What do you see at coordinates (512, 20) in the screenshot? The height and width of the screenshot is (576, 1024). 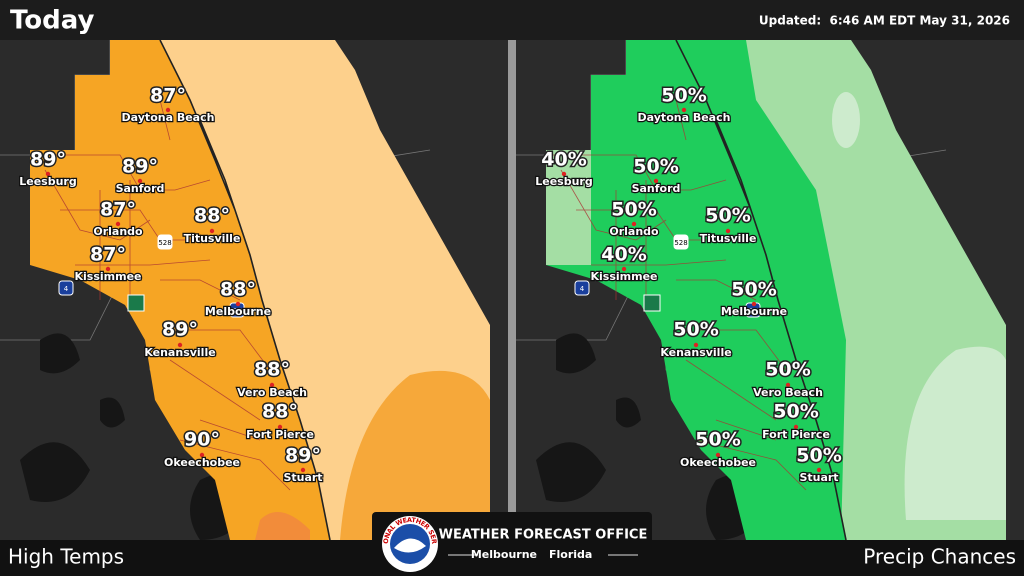 I see `header-bar` at bounding box center [512, 20].